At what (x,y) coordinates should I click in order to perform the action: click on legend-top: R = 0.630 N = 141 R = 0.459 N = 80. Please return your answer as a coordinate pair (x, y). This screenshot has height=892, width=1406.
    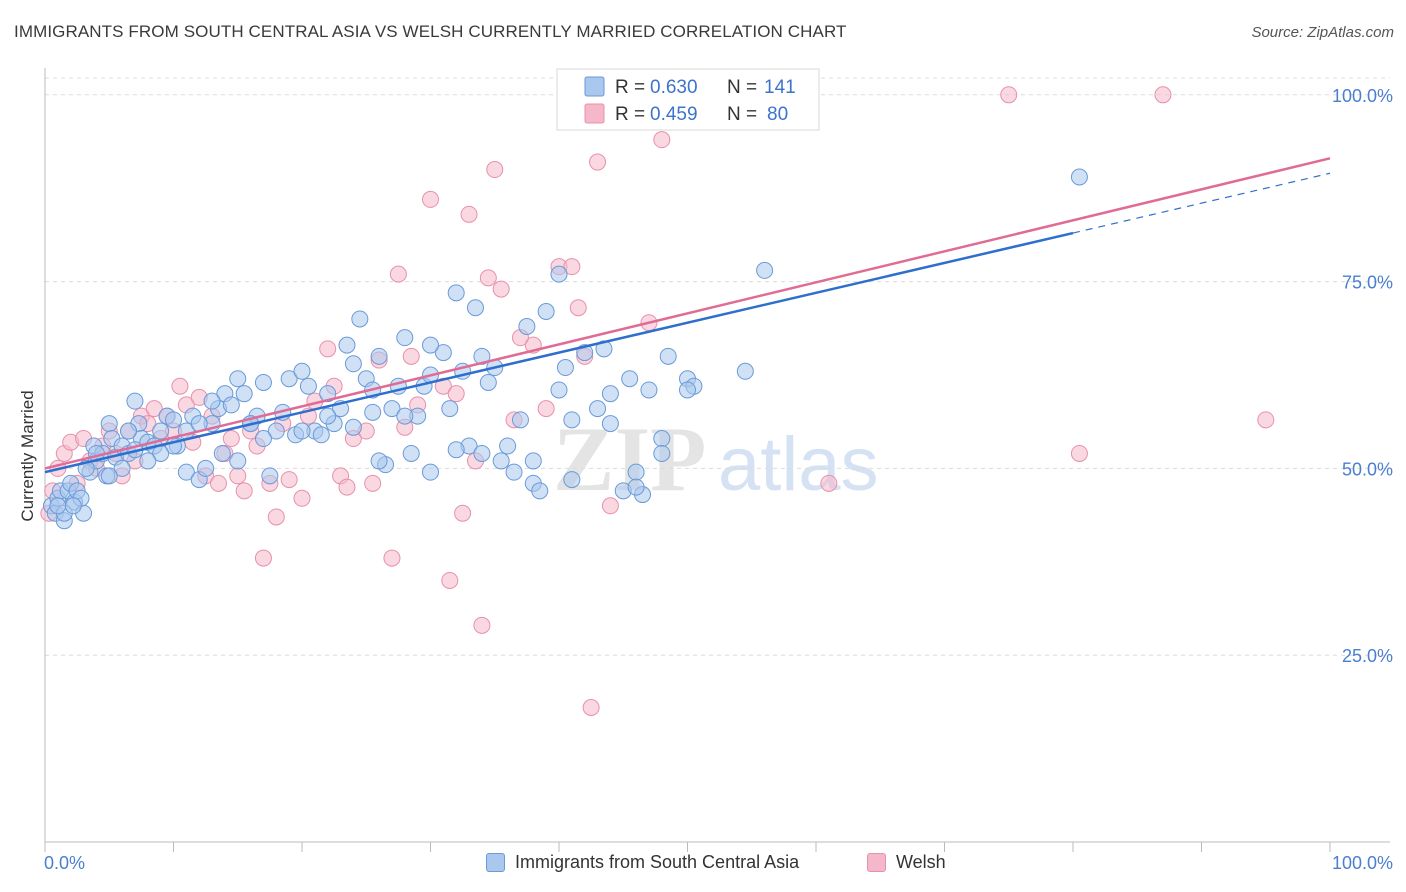
    Looking at the image, I should click on (688, 99).